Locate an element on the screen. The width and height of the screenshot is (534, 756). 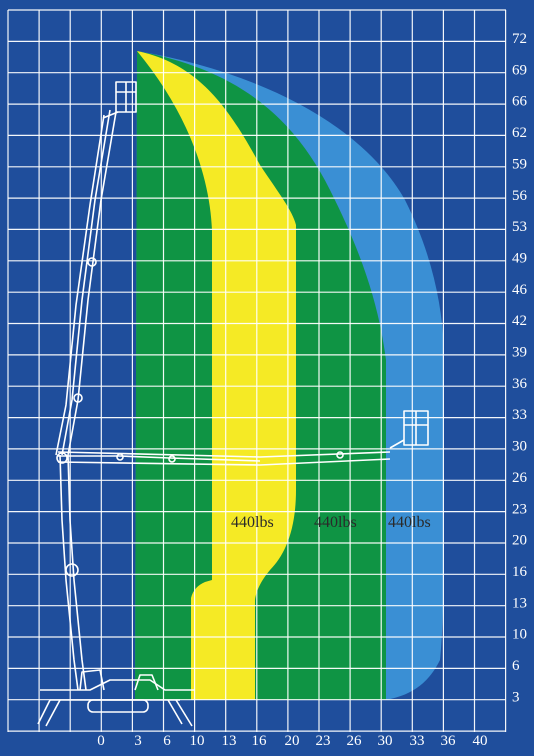
y-tick-label: 36 is located at coordinates (520, 384).